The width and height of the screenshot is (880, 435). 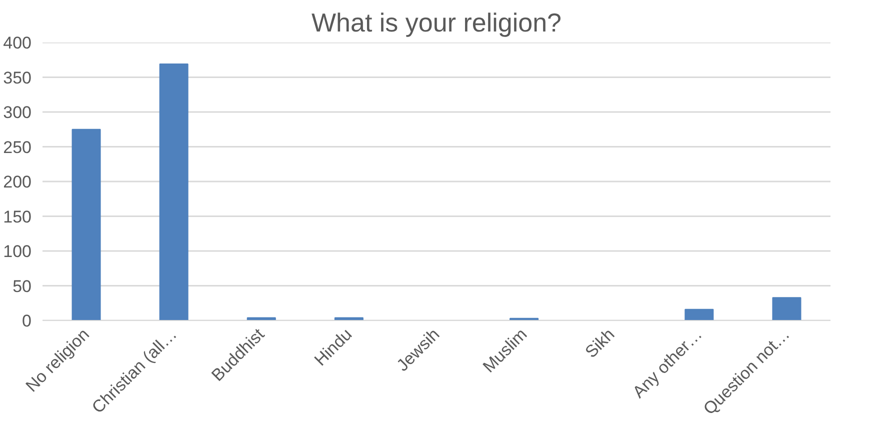 I want to click on y-tick-label: 150, so click(x=17, y=216).